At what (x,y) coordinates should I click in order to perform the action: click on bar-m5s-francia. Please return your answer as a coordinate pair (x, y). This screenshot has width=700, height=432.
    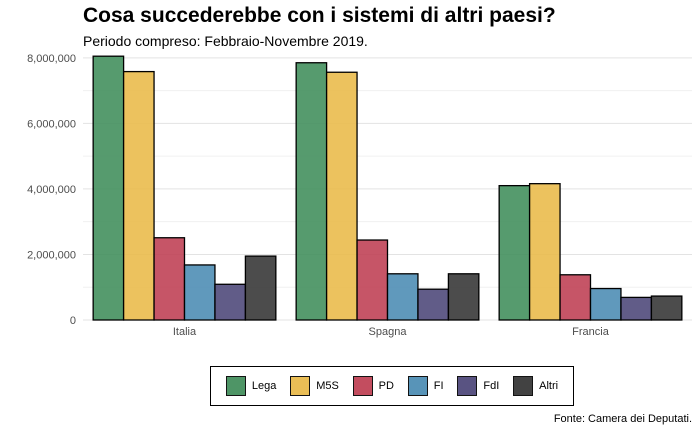
    Looking at the image, I should click on (544, 252).